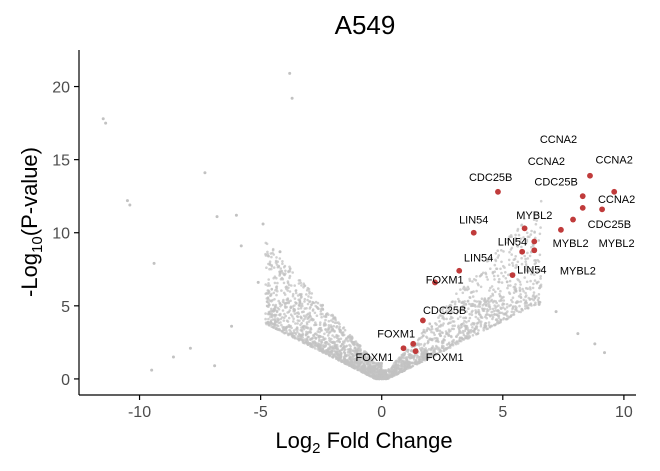 The width and height of the screenshot is (660, 471). I want to click on y-tick-label: 10, so click(61, 234).